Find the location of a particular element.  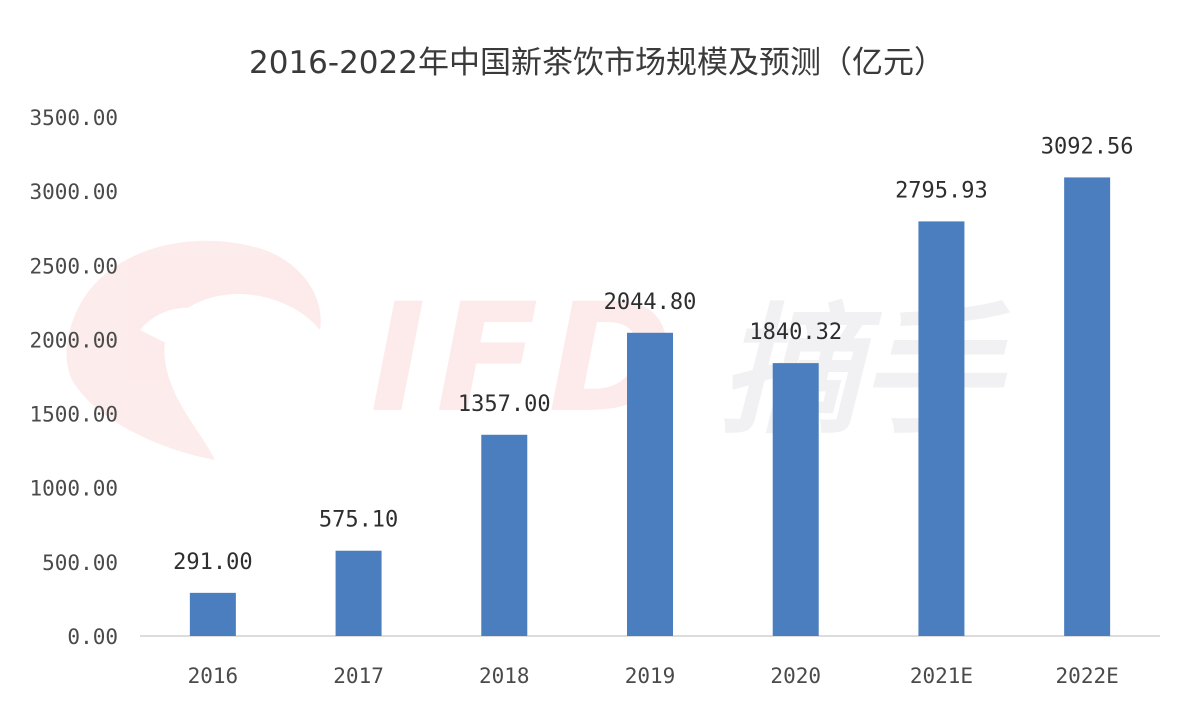

data-label: 3092.56 is located at coordinates (1087, 146).